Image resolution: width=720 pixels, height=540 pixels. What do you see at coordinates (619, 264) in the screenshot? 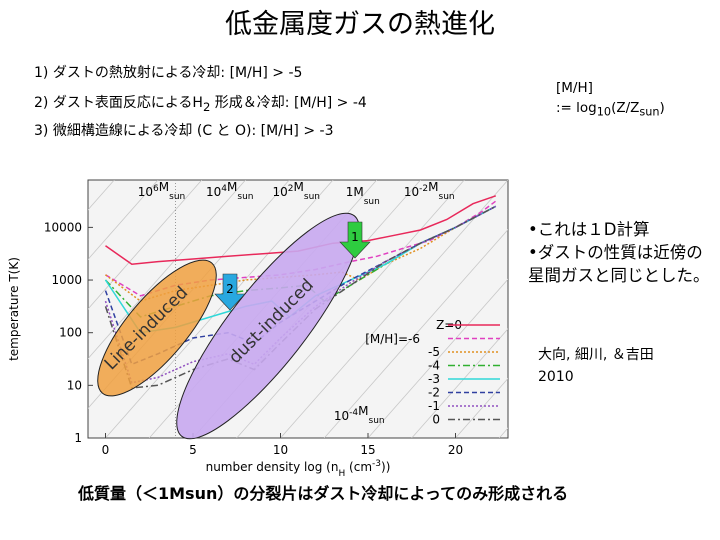
I see `note-2: •ダストの性質は近傍の星間ガスと同じとした。` at bounding box center [619, 264].